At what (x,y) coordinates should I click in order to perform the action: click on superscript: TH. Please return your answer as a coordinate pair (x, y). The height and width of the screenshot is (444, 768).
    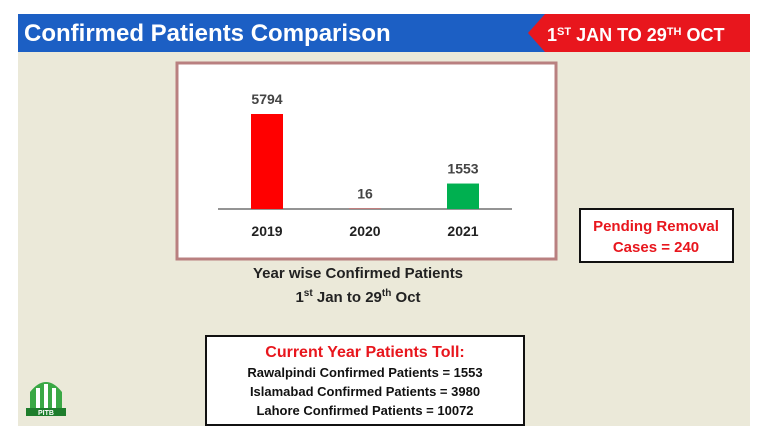
    Looking at the image, I should click on (674, 32).